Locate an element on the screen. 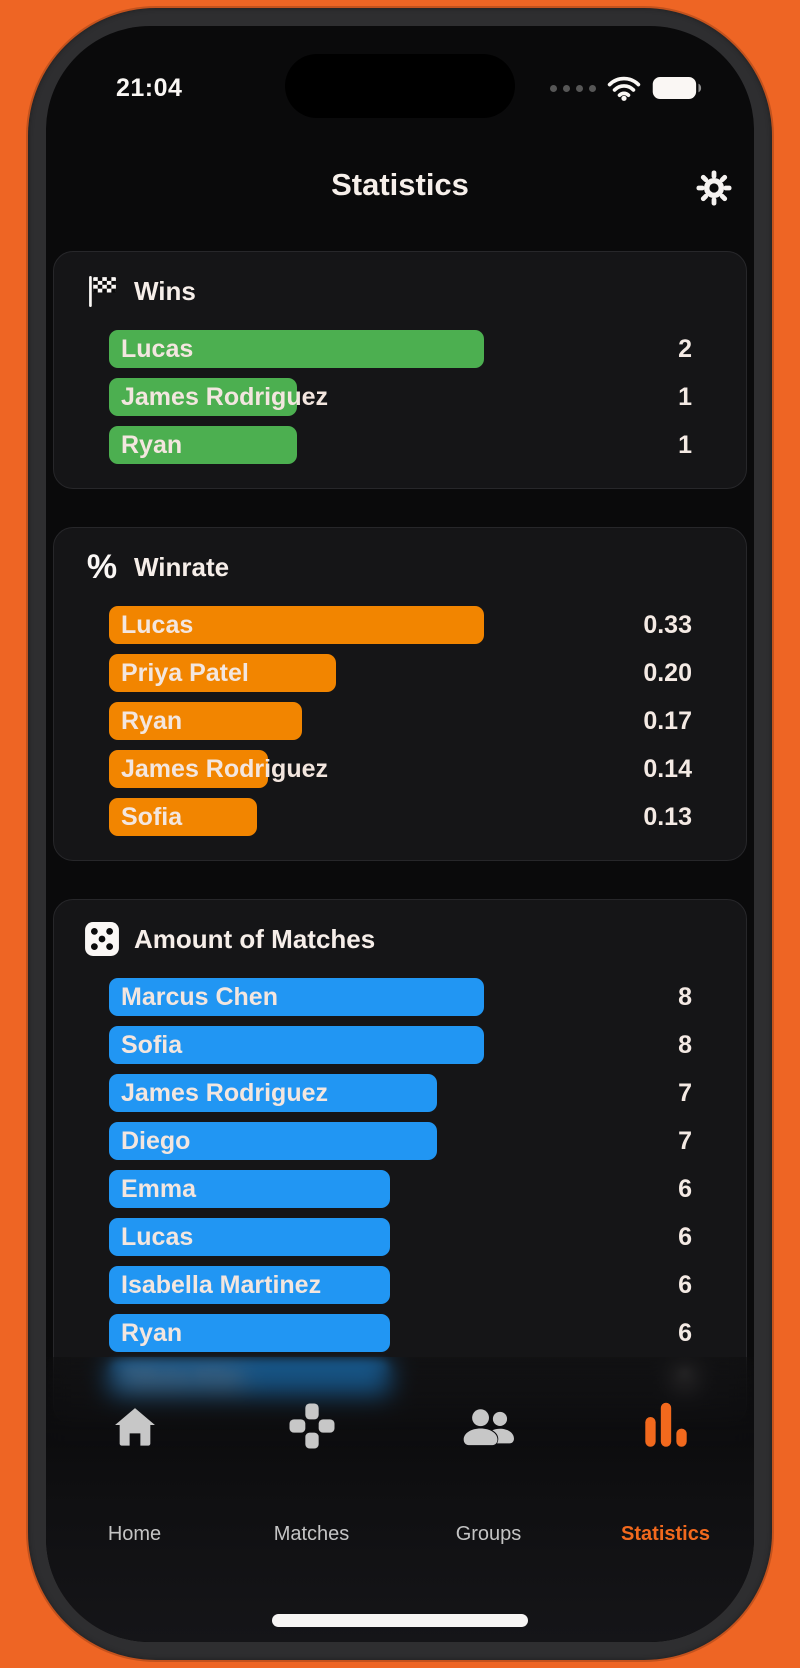 This screenshot has height=1668, width=800. bar: Marcus Chen is located at coordinates (296, 997).